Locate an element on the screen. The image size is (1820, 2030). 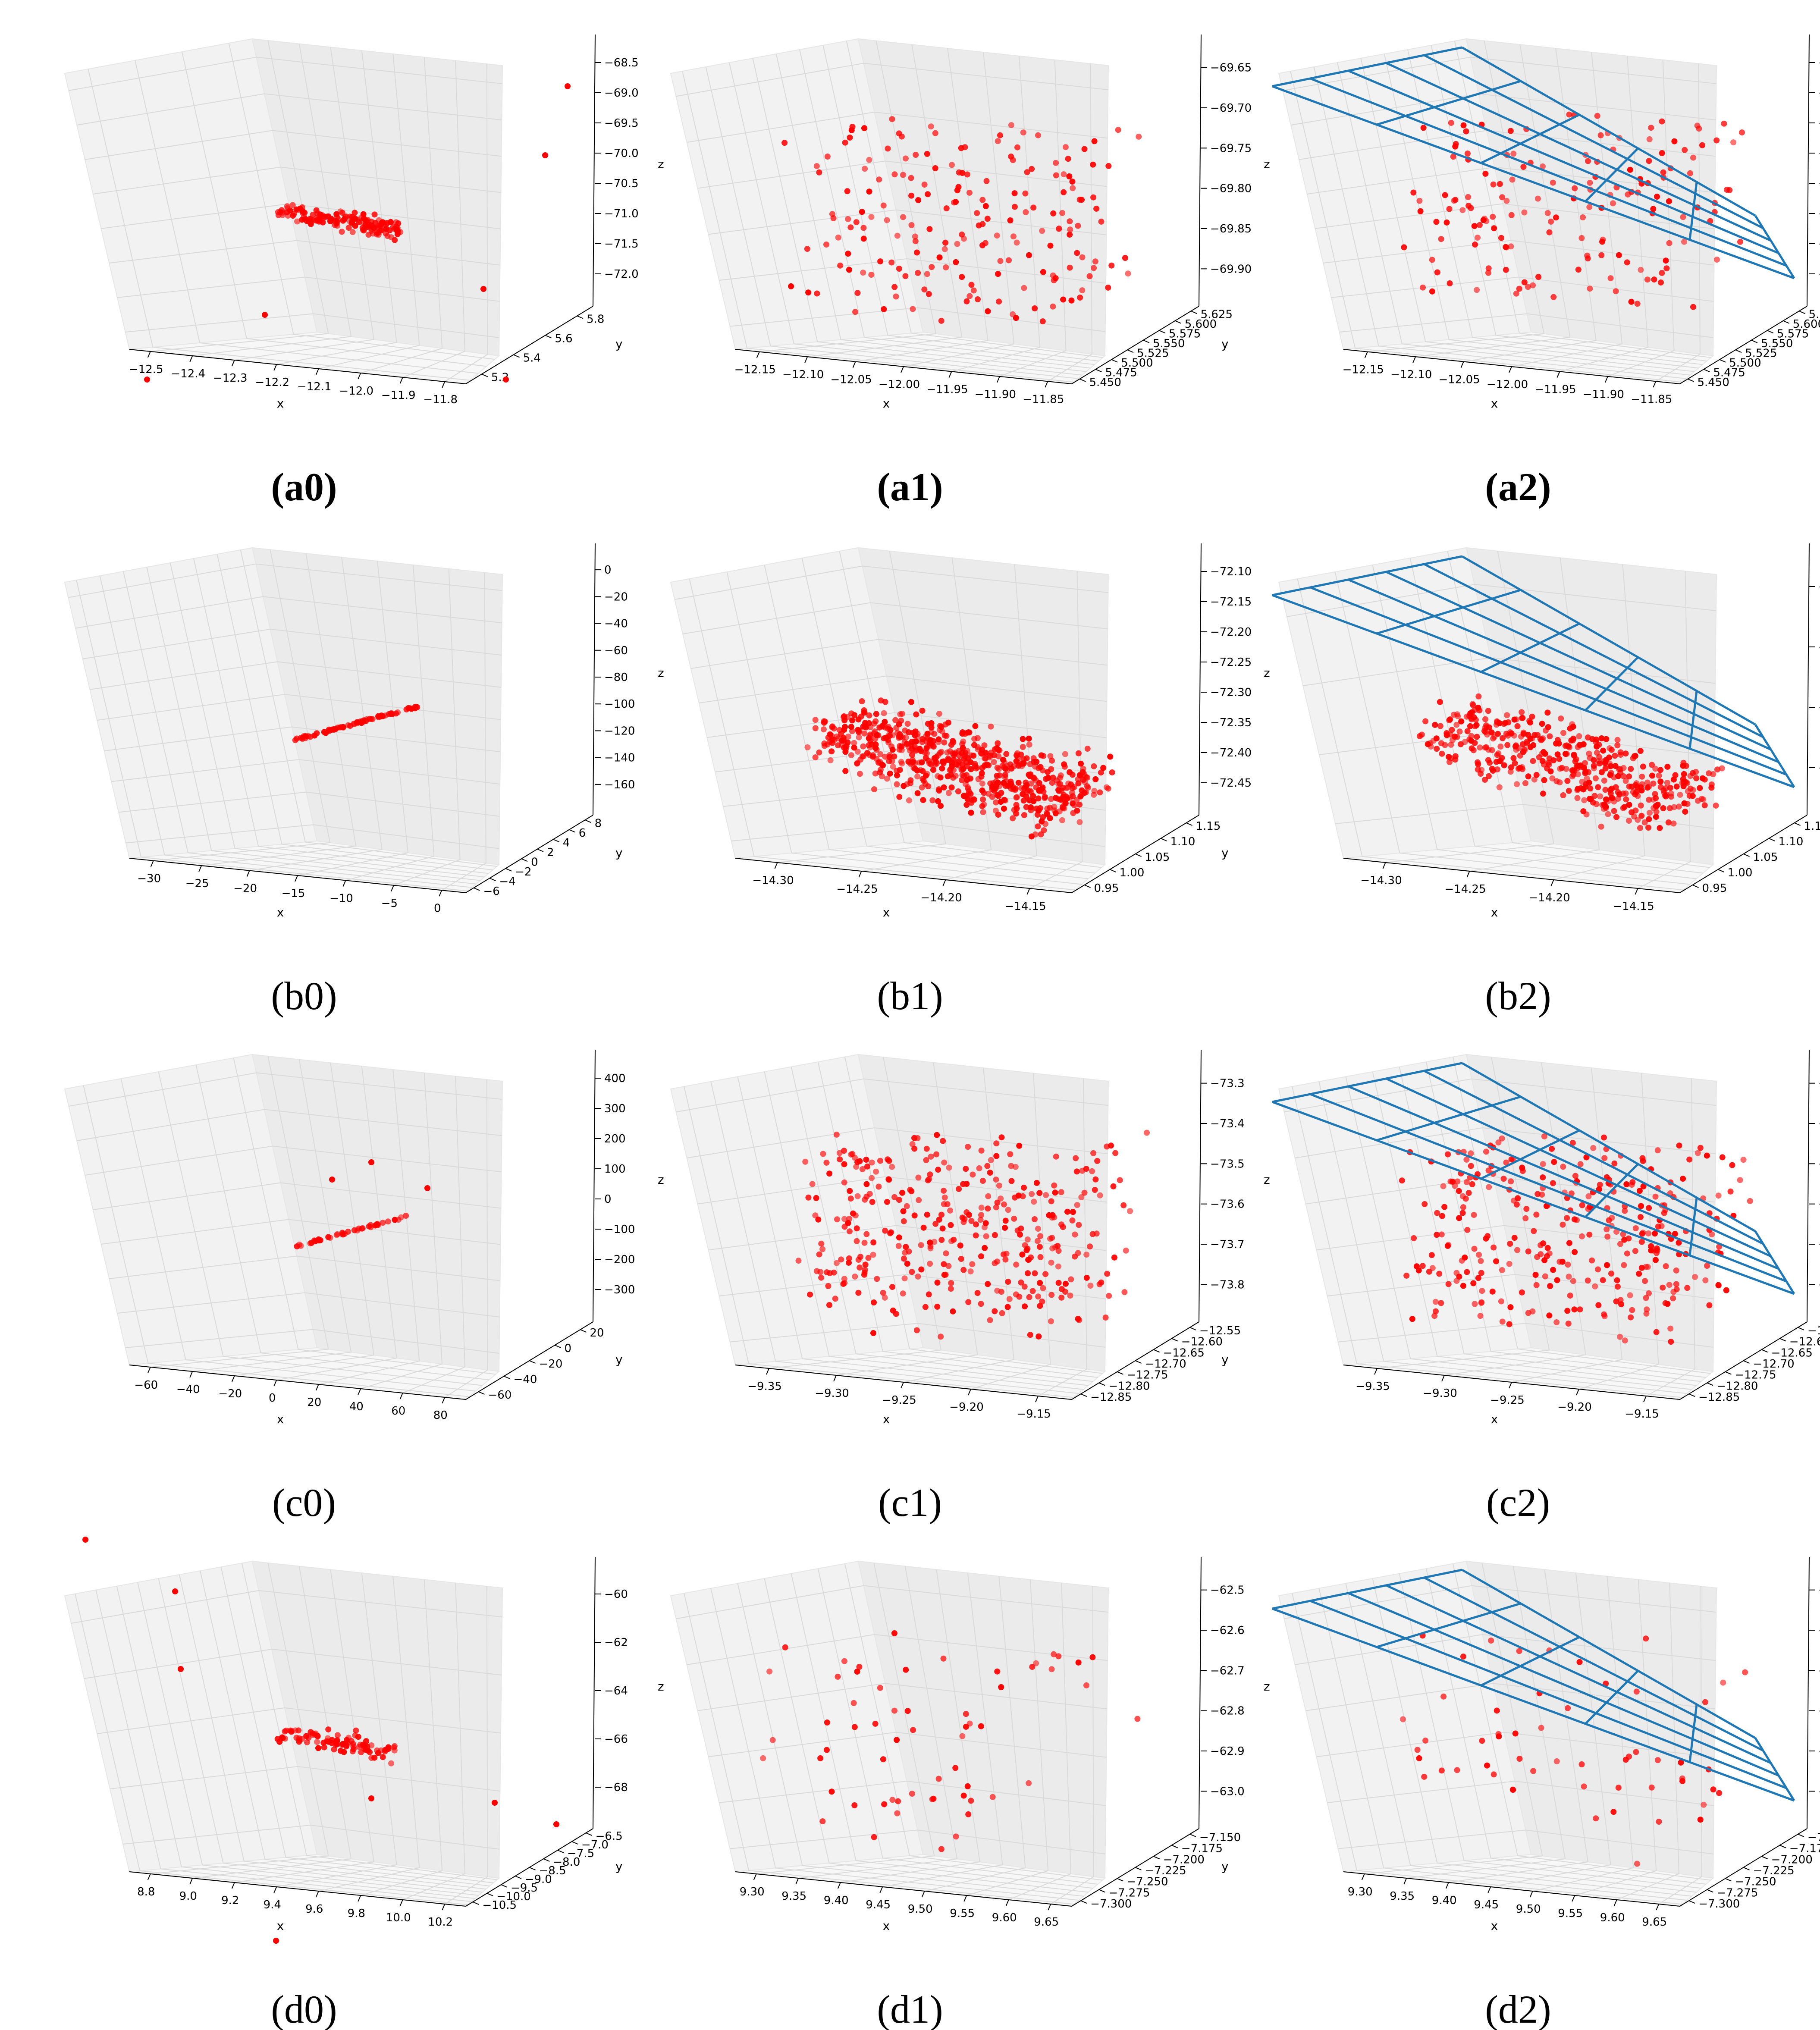
grid-line-y is located at coordinates (369, 1721).